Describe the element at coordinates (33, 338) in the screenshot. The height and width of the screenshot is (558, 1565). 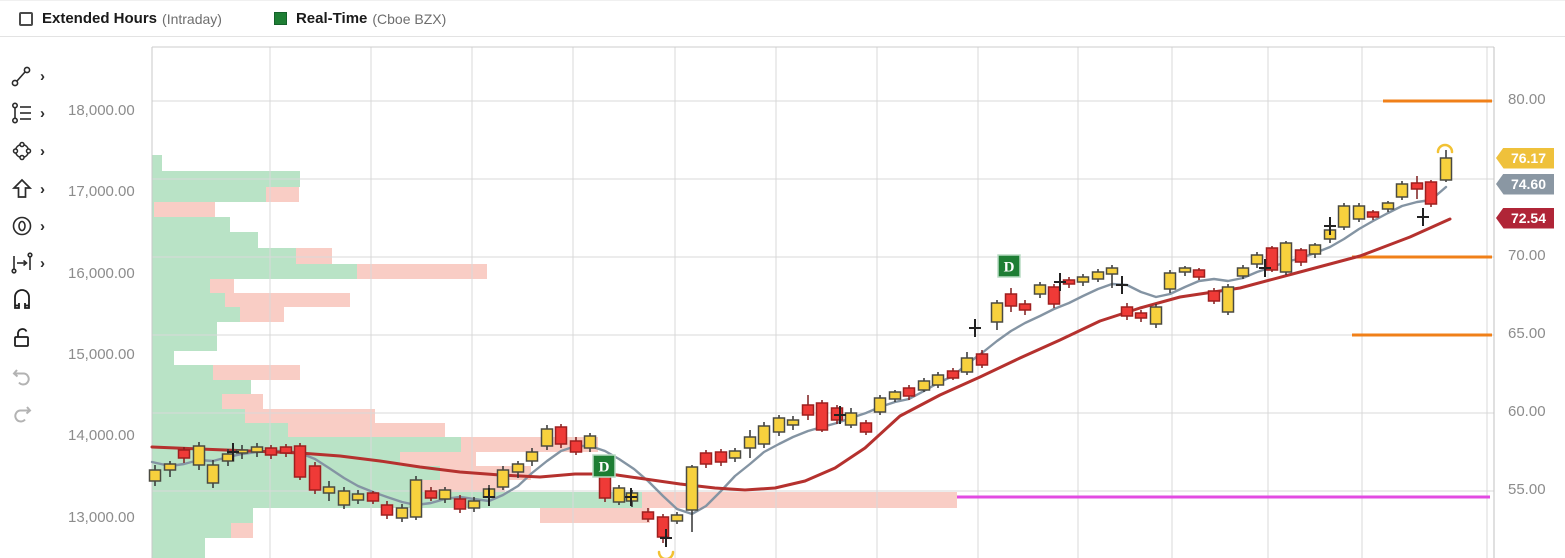
I see `lock-toggle` at that location.